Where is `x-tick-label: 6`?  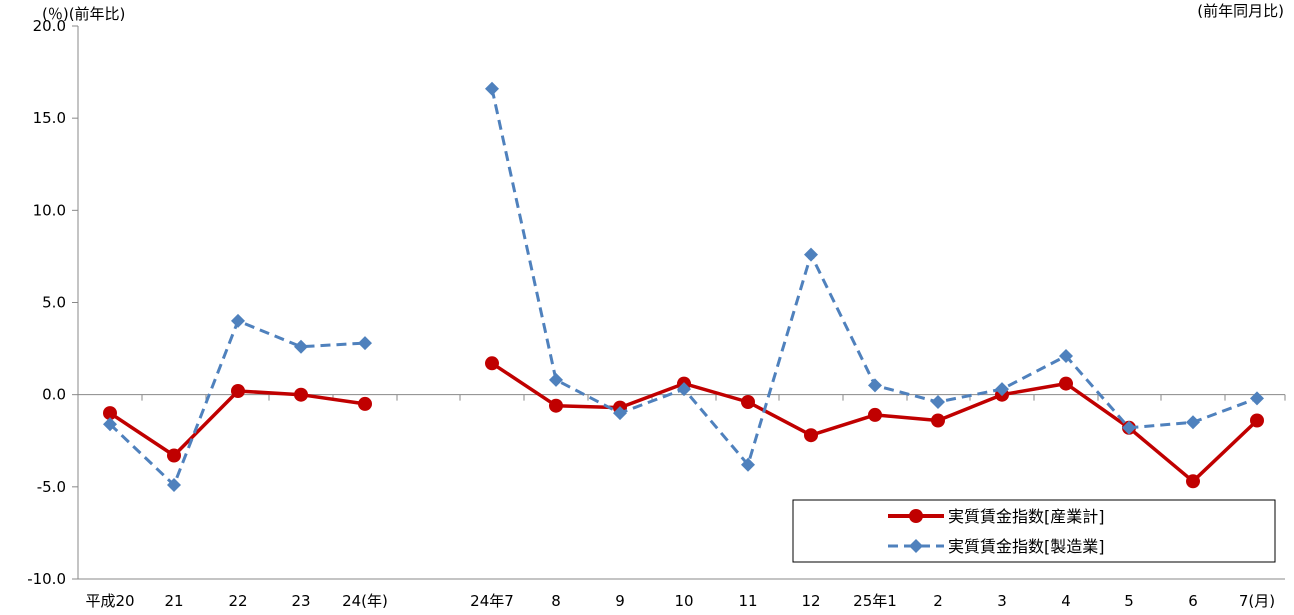
x-tick-label: 6 is located at coordinates (1193, 601).